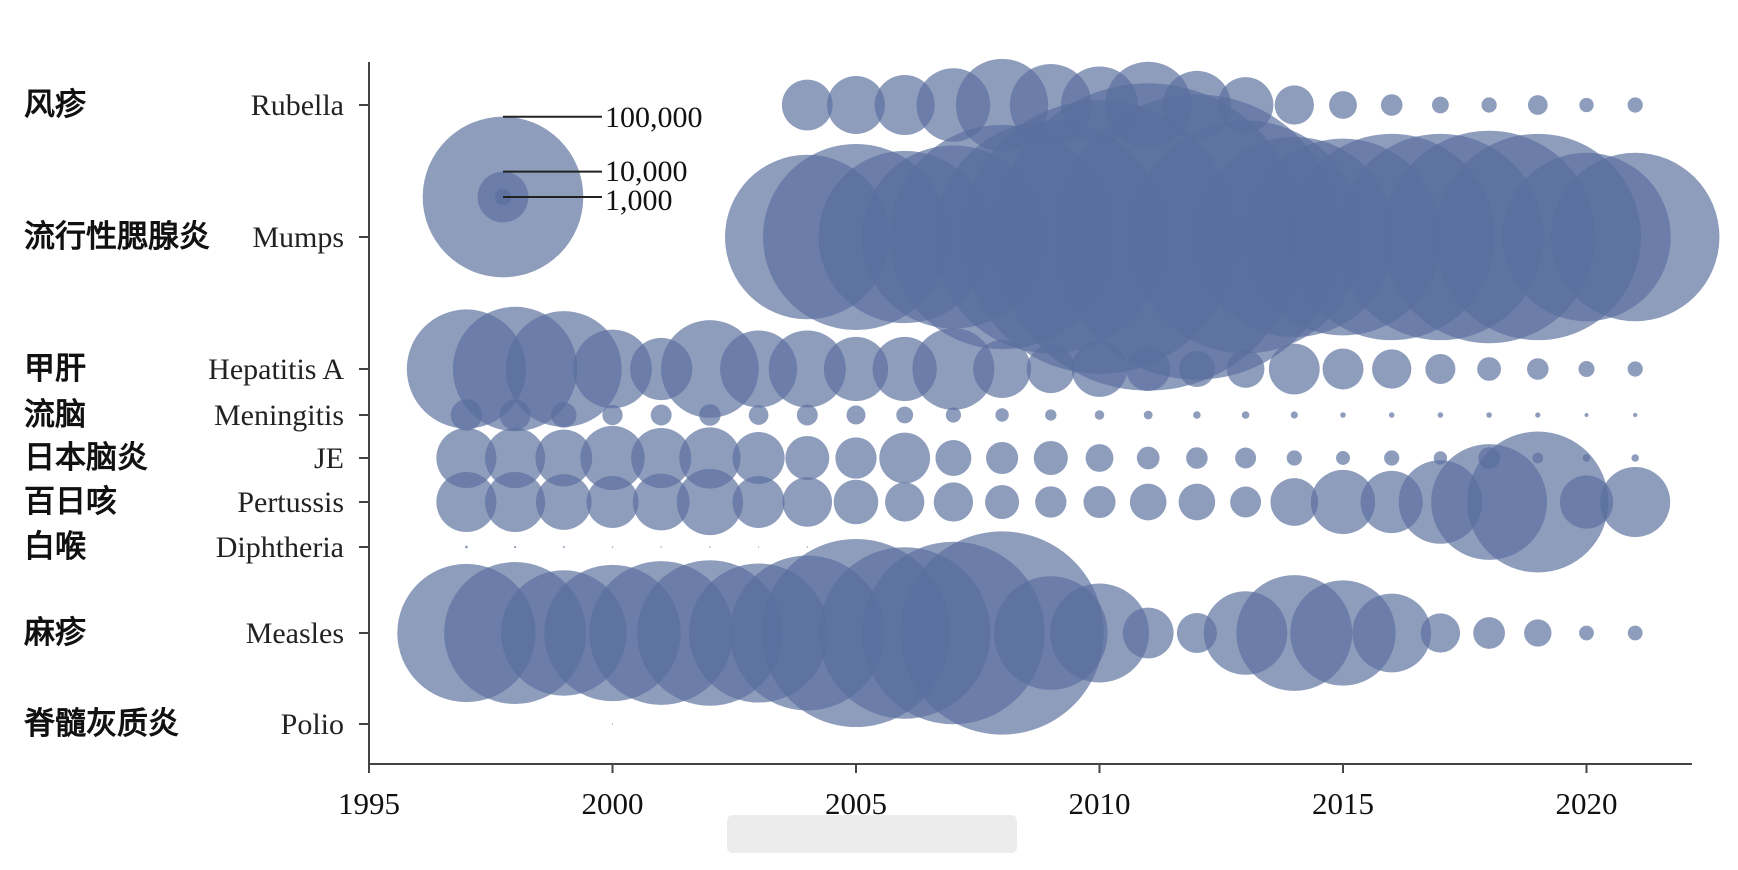  What do you see at coordinates (1148, 369) in the screenshot?
I see `bubble-hepatitis-a-2011` at bounding box center [1148, 369].